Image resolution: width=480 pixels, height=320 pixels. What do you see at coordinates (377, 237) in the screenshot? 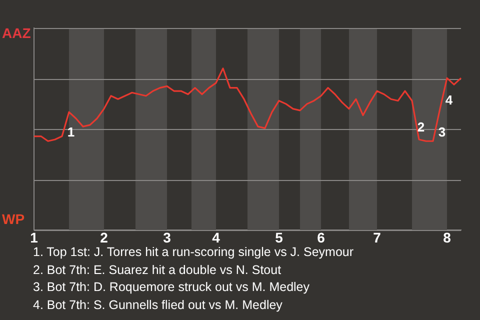
I see `x-tick-label: 7` at bounding box center [377, 237].